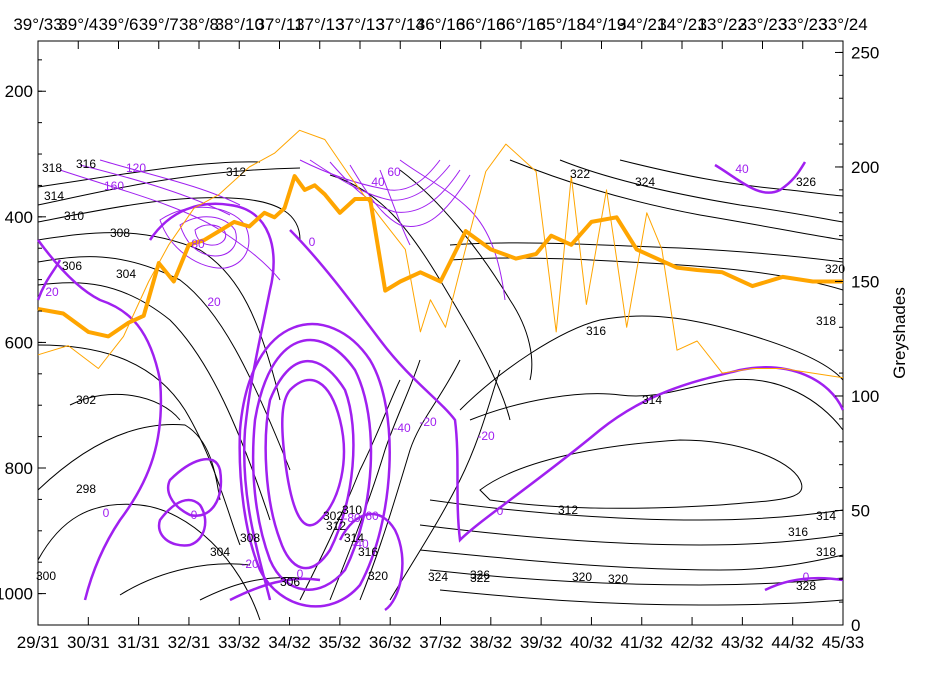  I want to click on isentrope-label: 298, so click(86, 489).